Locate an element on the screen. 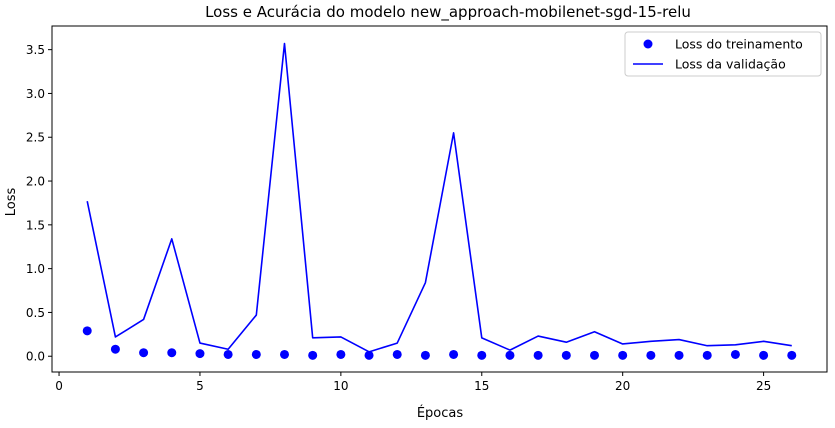 The height and width of the screenshot is (428, 835). y-tick-label: 2.0 is located at coordinates (35, 182).